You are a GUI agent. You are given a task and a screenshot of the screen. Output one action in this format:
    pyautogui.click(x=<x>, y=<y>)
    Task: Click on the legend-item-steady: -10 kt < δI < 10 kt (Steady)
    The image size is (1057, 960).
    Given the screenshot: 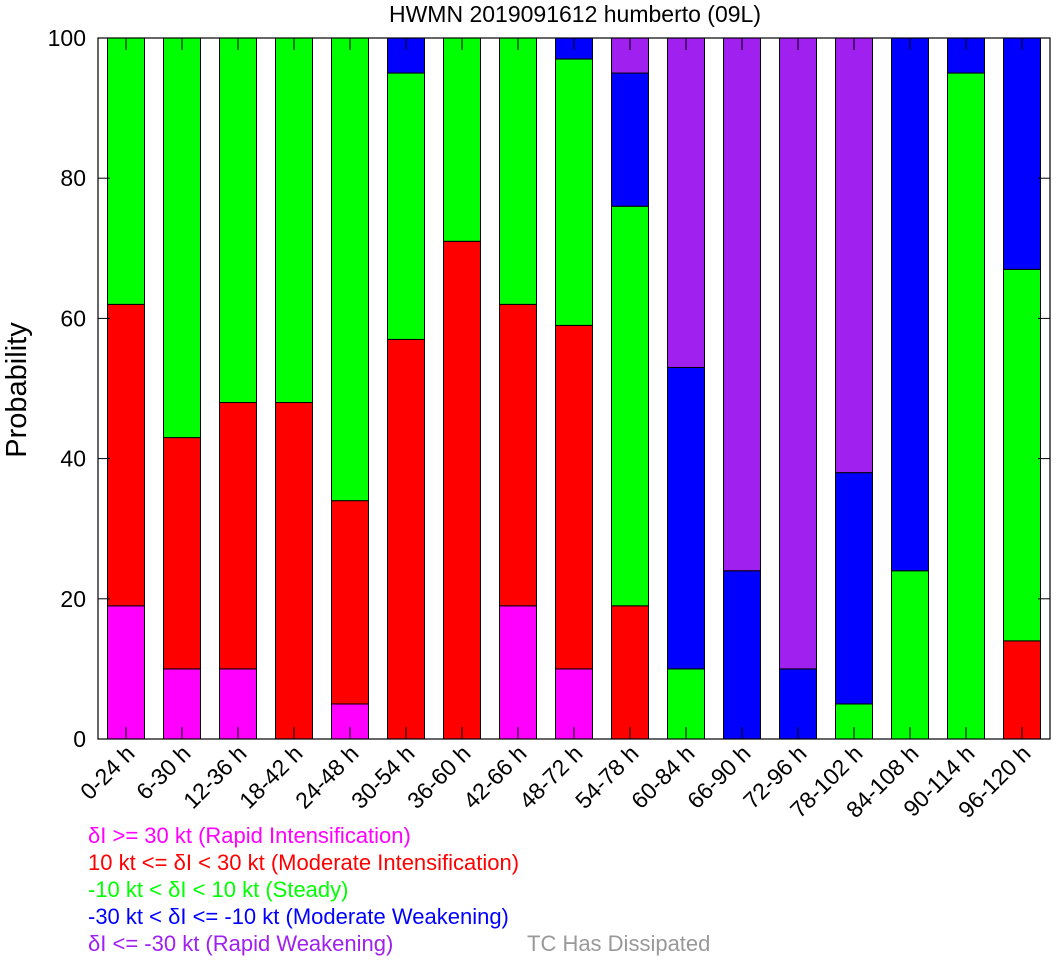 What is the action you would take?
    pyautogui.click(x=218, y=889)
    